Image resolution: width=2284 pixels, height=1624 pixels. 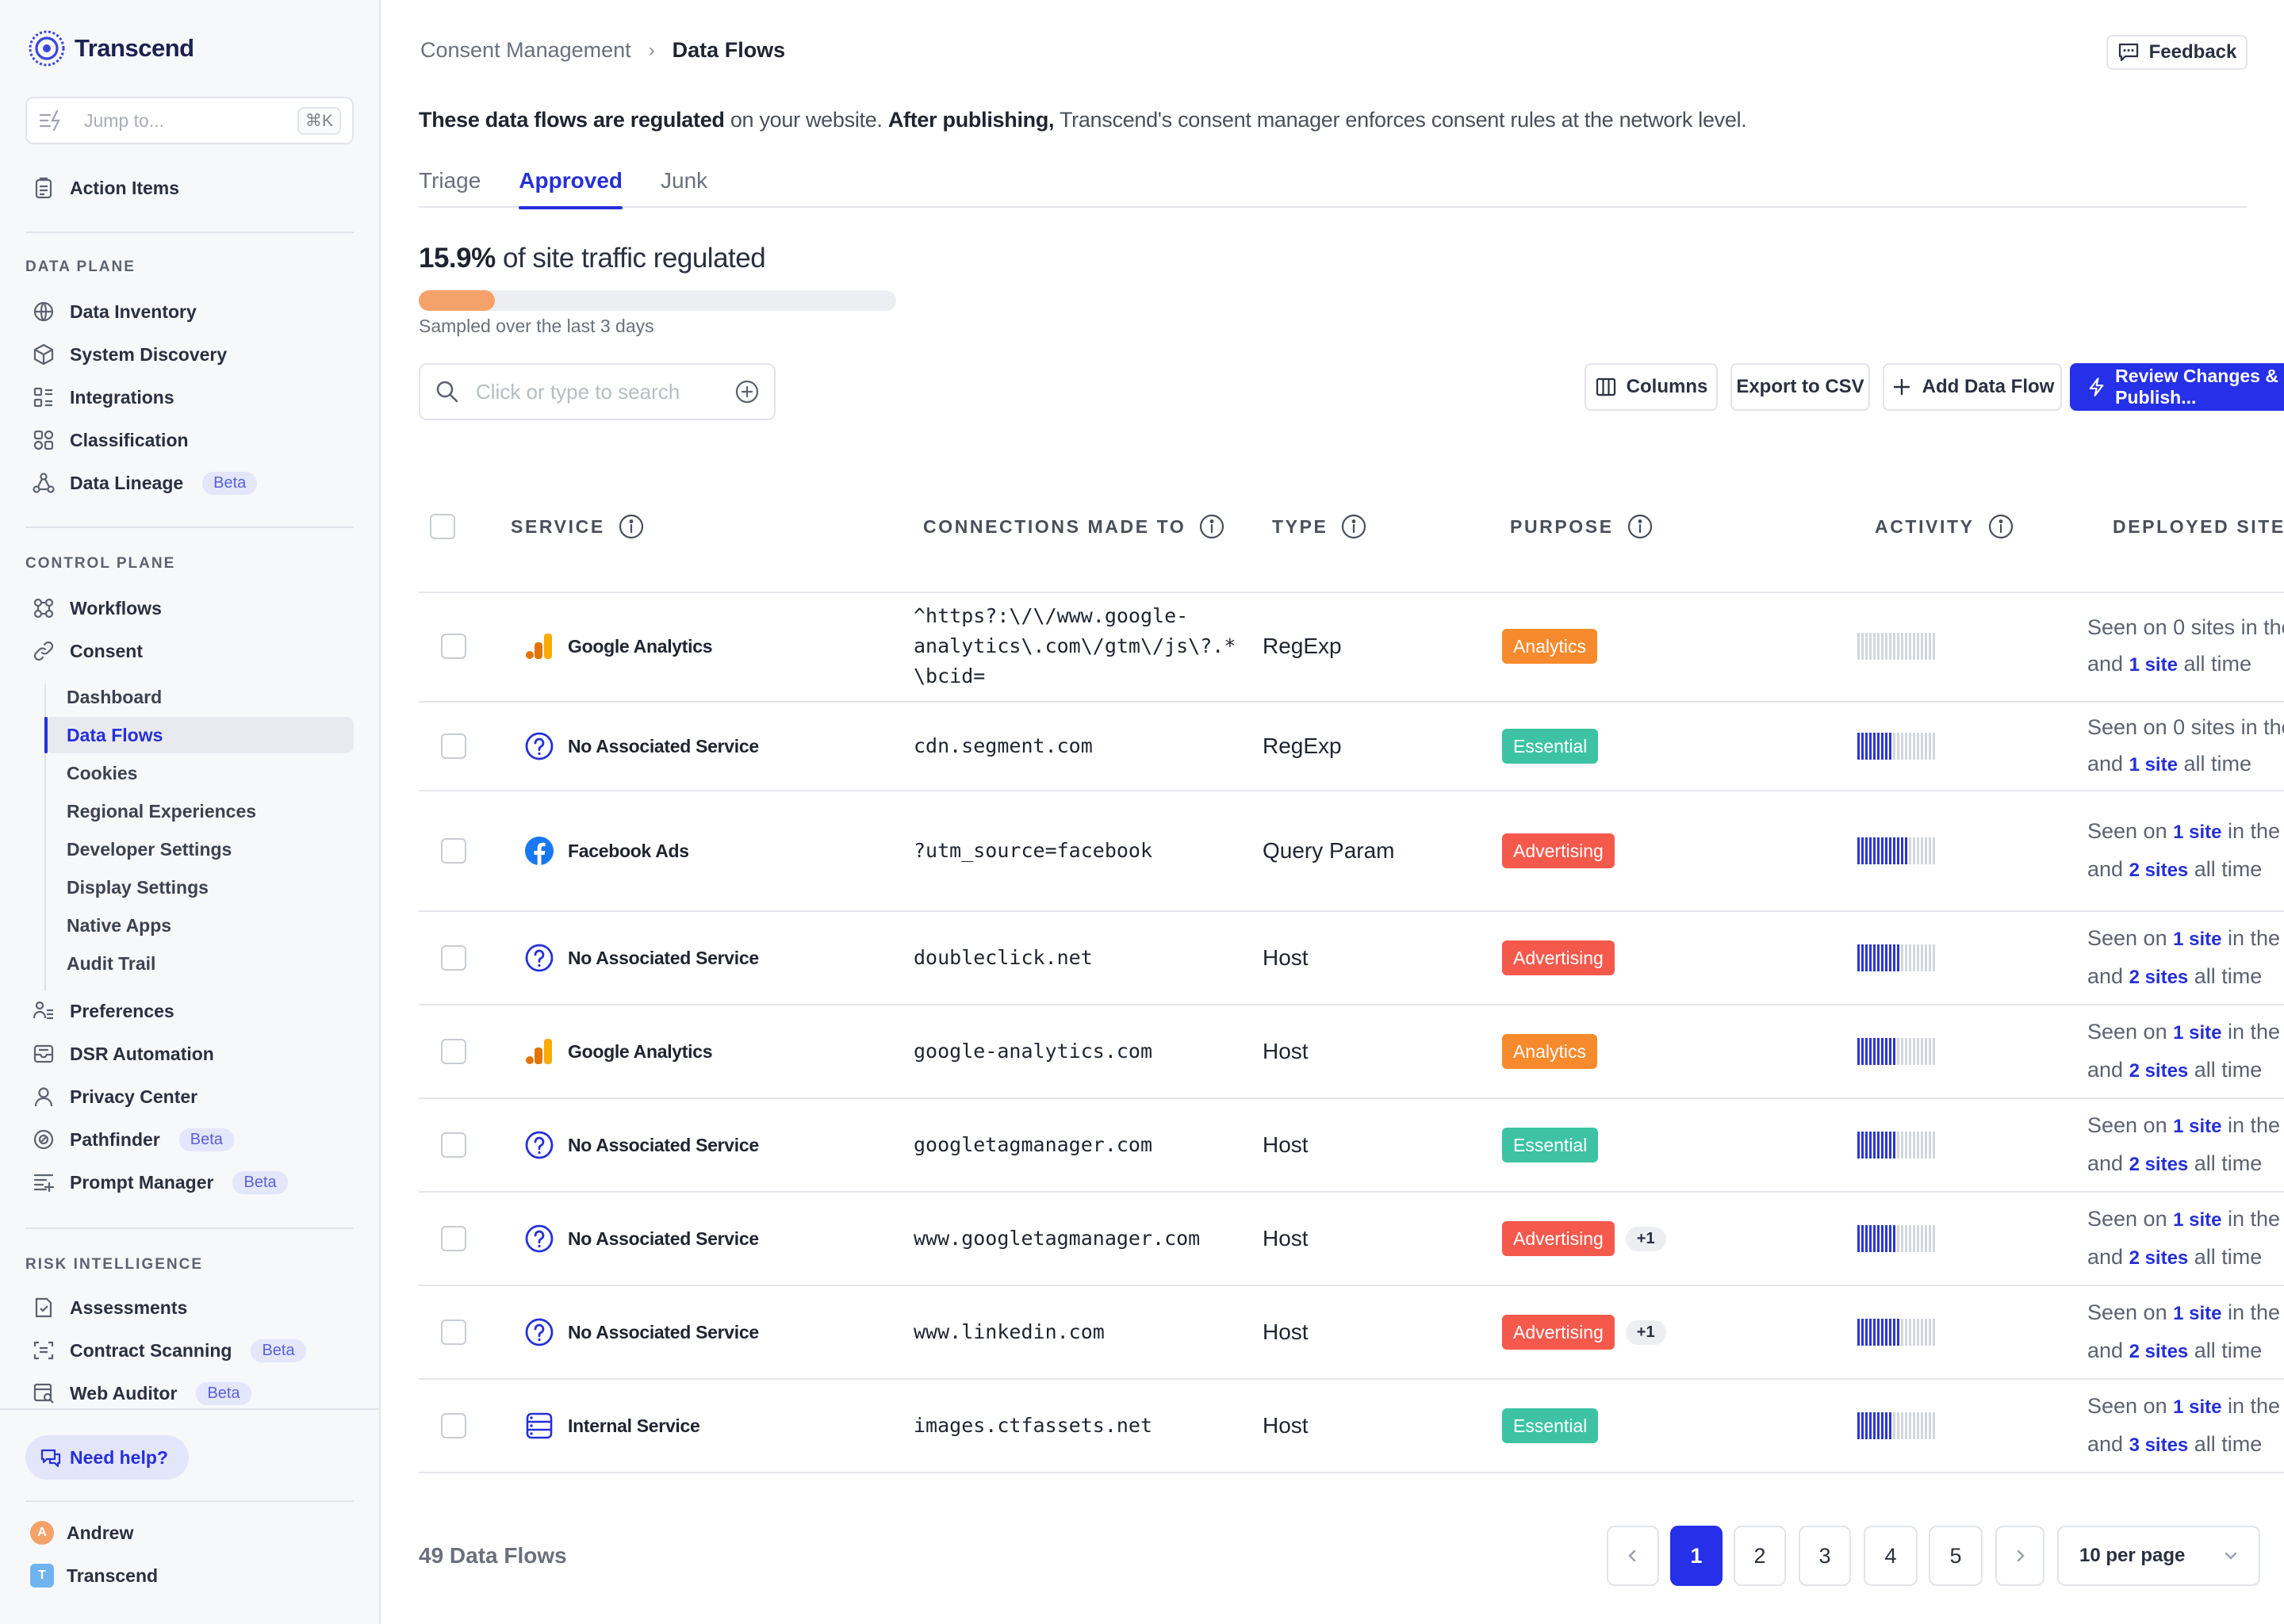 I want to click on pagination-page-5: 5, so click(x=1956, y=1556).